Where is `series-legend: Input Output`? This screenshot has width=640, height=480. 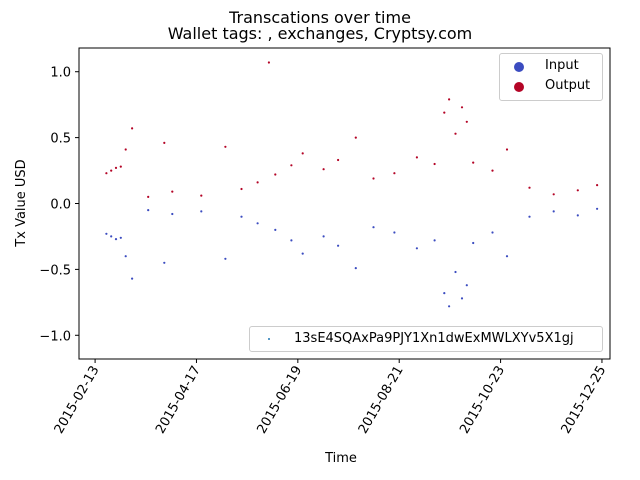
series-legend: Input Output is located at coordinates (551, 77).